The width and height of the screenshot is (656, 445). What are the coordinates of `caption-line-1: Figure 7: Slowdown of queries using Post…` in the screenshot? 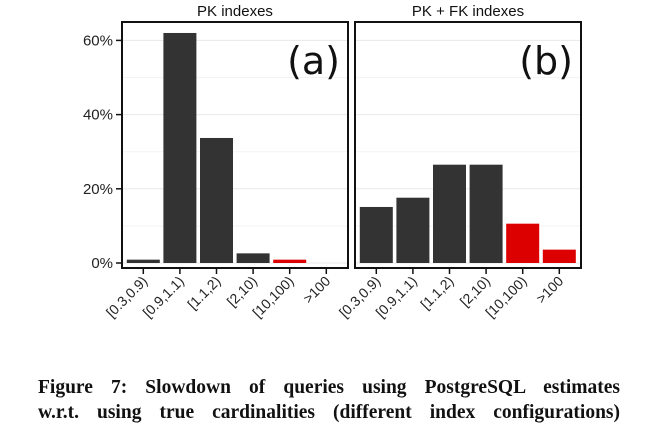 It's located at (329, 387).